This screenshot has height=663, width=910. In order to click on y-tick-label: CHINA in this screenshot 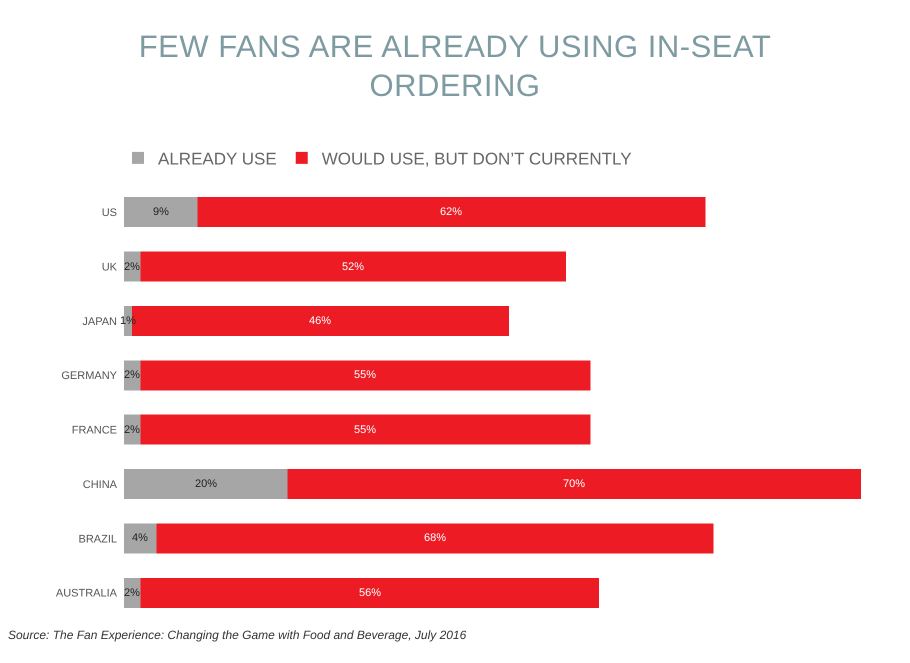, I will do `click(100, 484)`.